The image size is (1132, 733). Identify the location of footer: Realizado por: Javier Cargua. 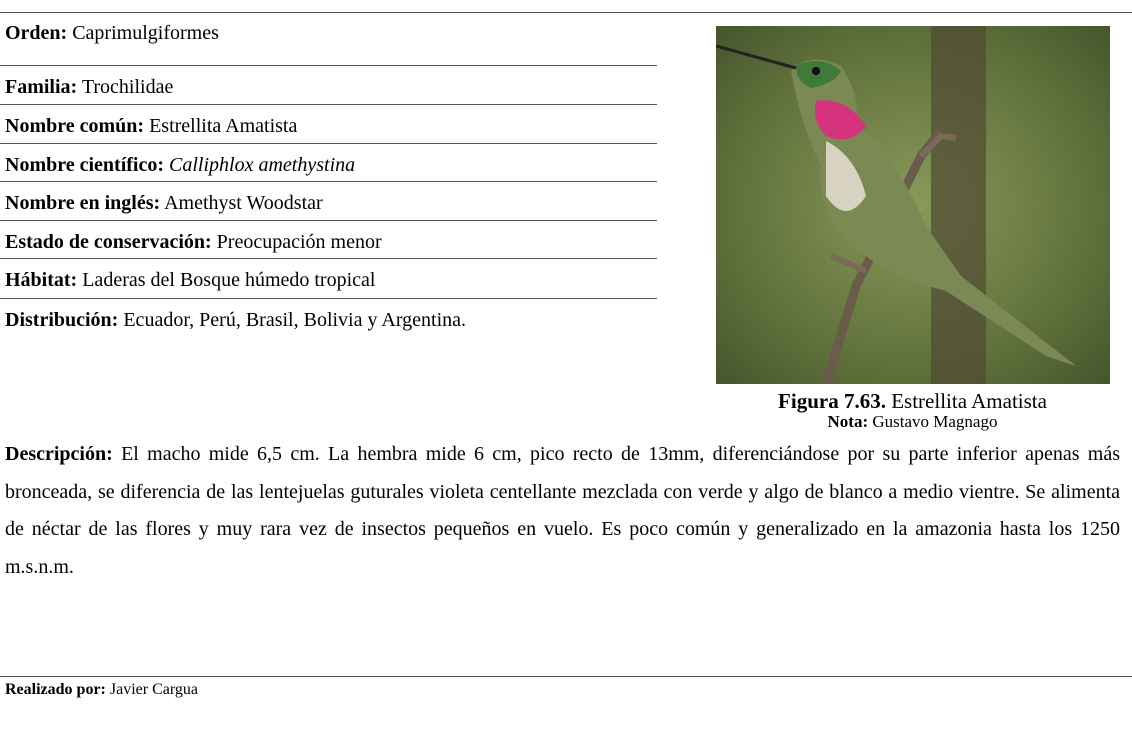
(101, 690).